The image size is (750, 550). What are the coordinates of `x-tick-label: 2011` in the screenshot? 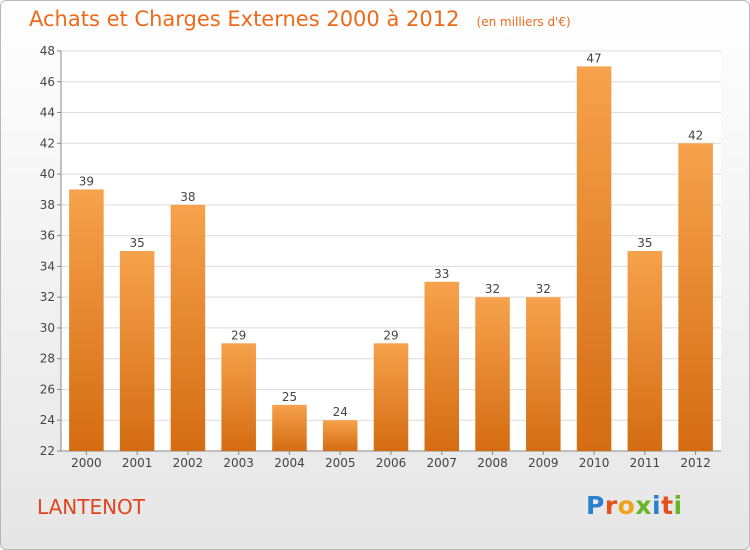 It's located at (645, 463).